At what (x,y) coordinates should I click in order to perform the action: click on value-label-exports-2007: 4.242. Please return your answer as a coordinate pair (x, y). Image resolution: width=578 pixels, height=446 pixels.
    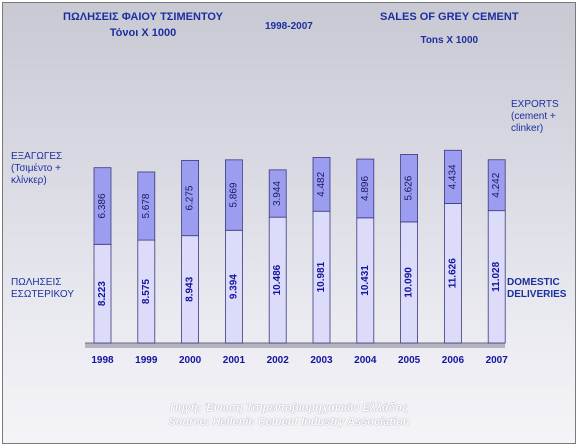
    Looking at the image, I should click on (496, 184).